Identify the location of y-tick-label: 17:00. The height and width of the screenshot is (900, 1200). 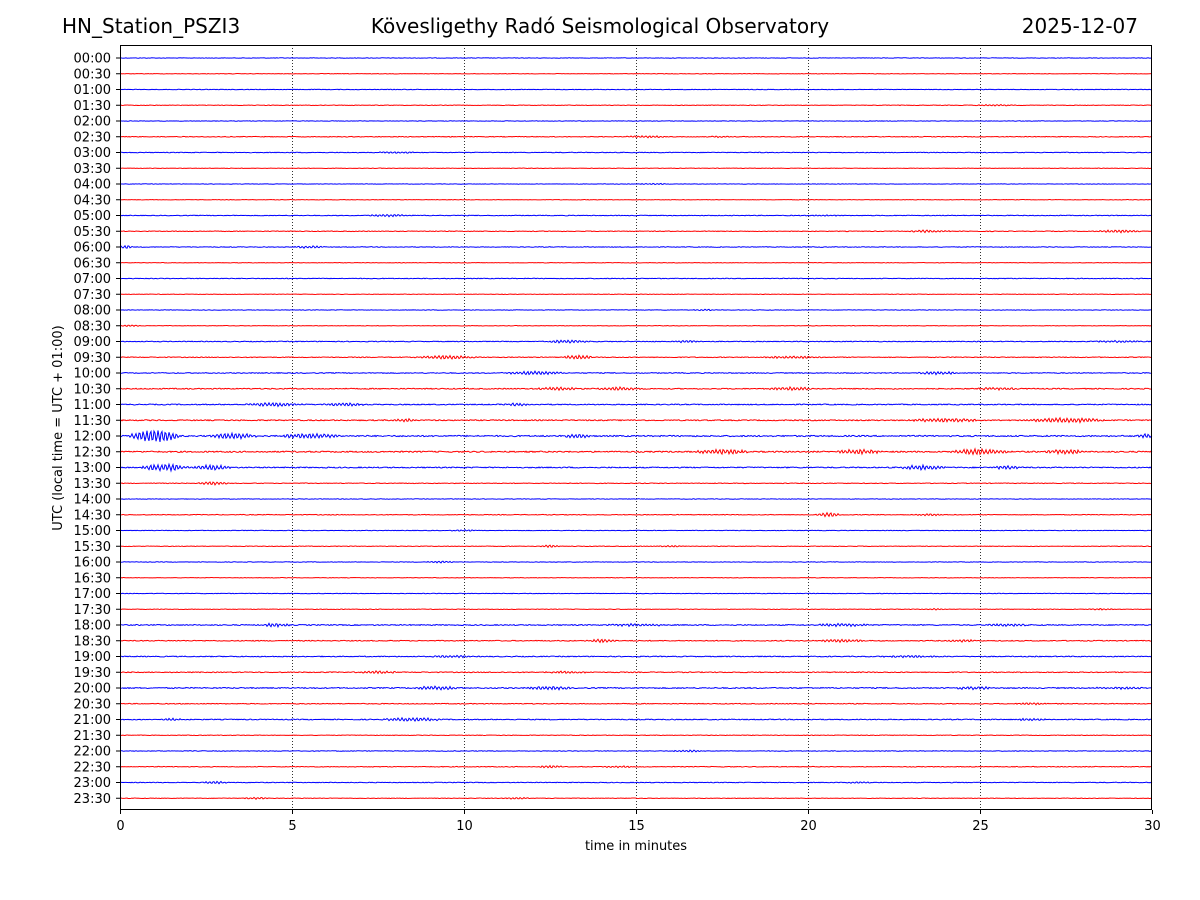
(92, 594).